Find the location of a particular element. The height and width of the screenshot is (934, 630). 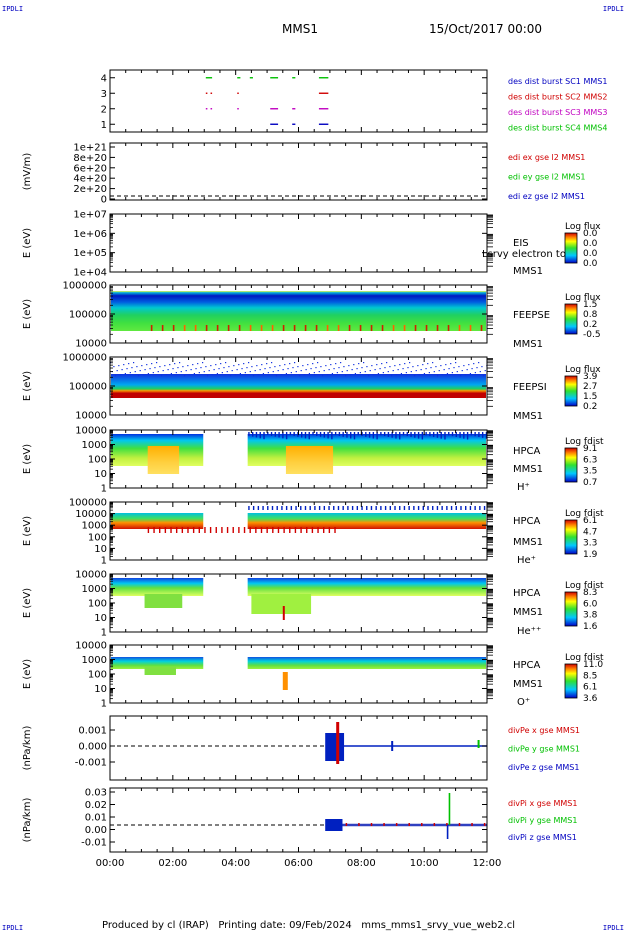

y-tick-label: 2e+20 is located at coordinates (90, 189).